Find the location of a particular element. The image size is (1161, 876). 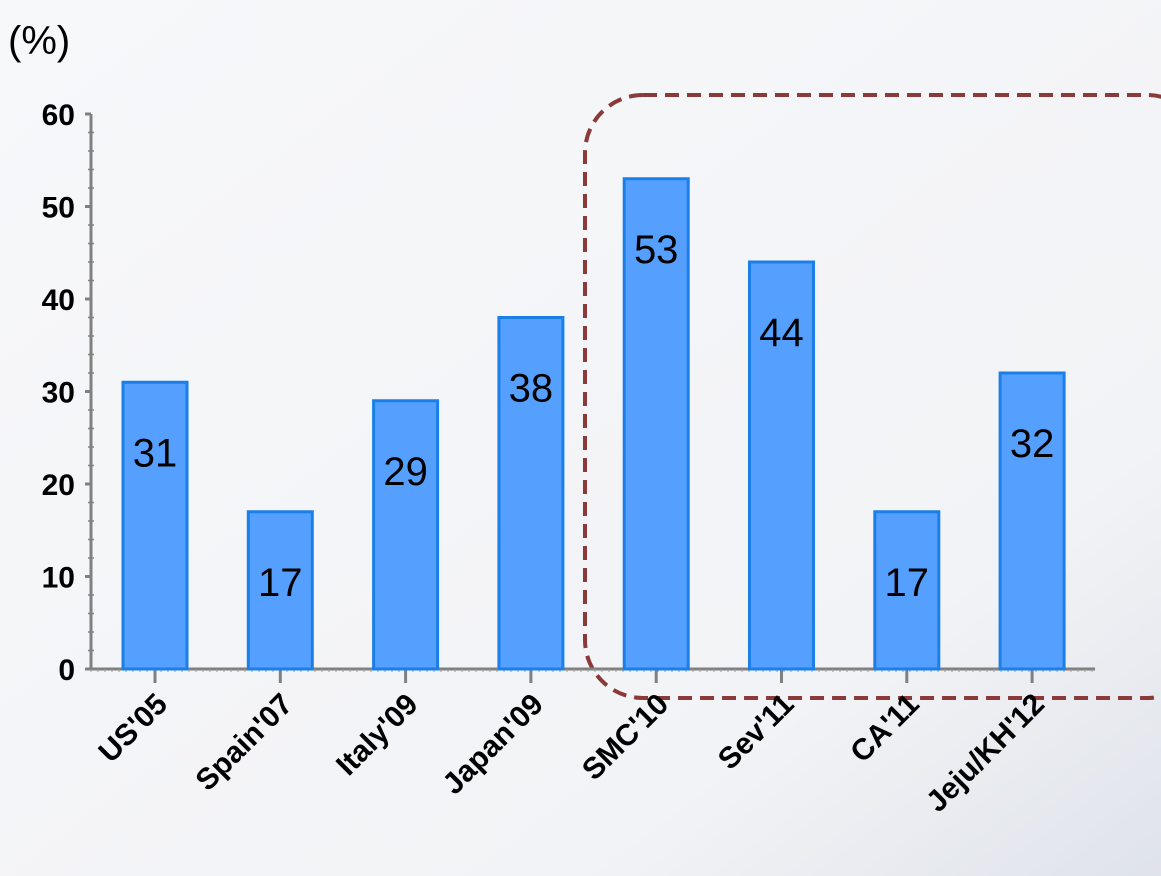

data-label: 38 is located at coordinates (531, 389).